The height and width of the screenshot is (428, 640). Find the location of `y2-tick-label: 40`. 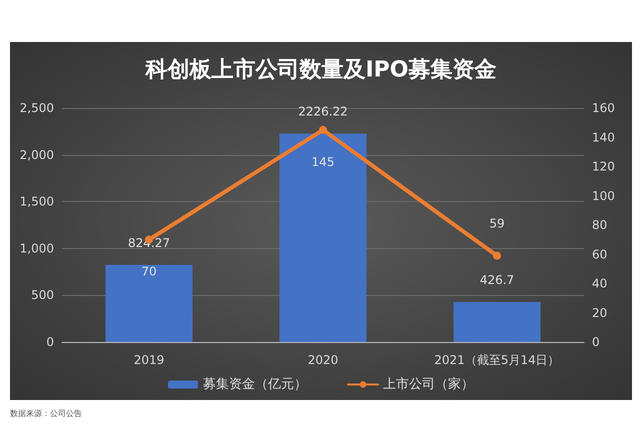

y2-tick-label: 40 is located at coordinates (600, 283).